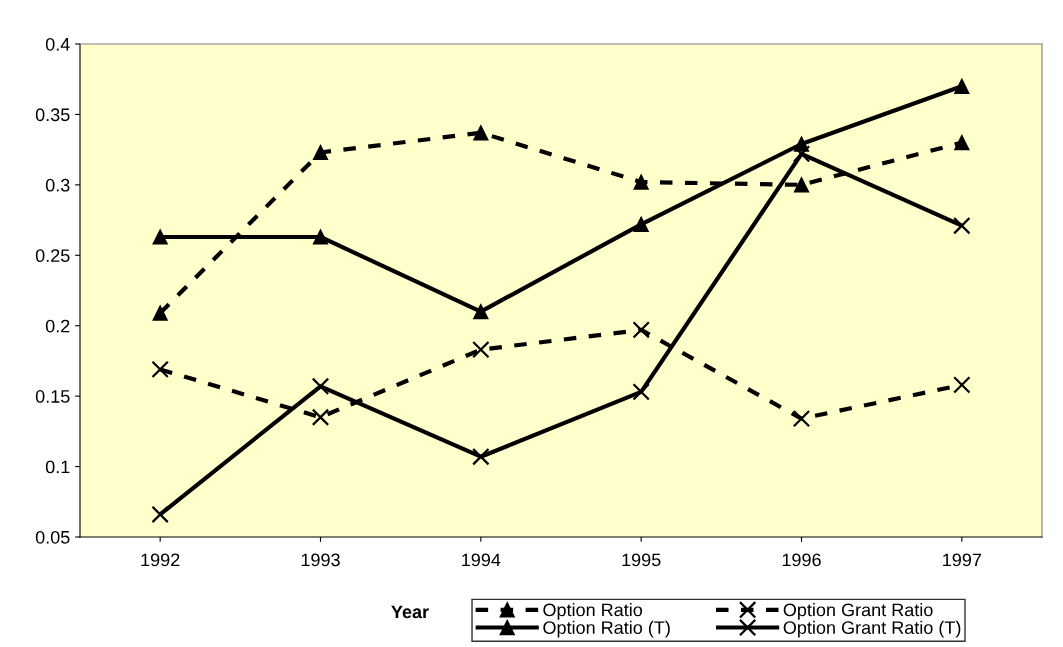 The width and height of the screenshot is (1063, 647). What do you see at coordinates (320, 560) in the screenshot?
I see `x-tick-label: 1993` at bounding box center [320, 560].